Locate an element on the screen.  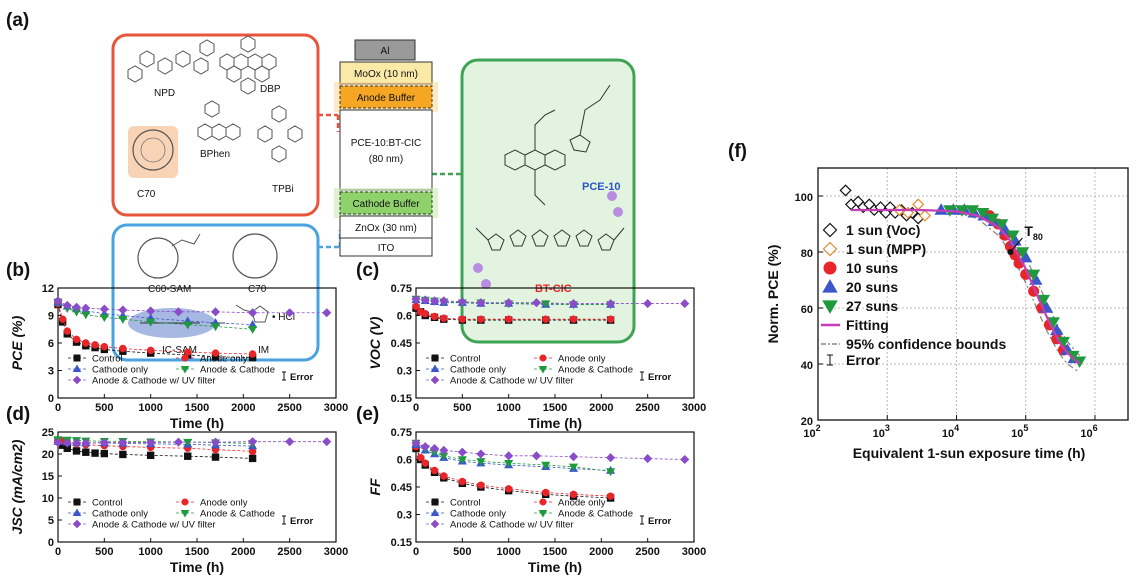
pce10-label: PCE-10 is located at coordinates (601, 187).